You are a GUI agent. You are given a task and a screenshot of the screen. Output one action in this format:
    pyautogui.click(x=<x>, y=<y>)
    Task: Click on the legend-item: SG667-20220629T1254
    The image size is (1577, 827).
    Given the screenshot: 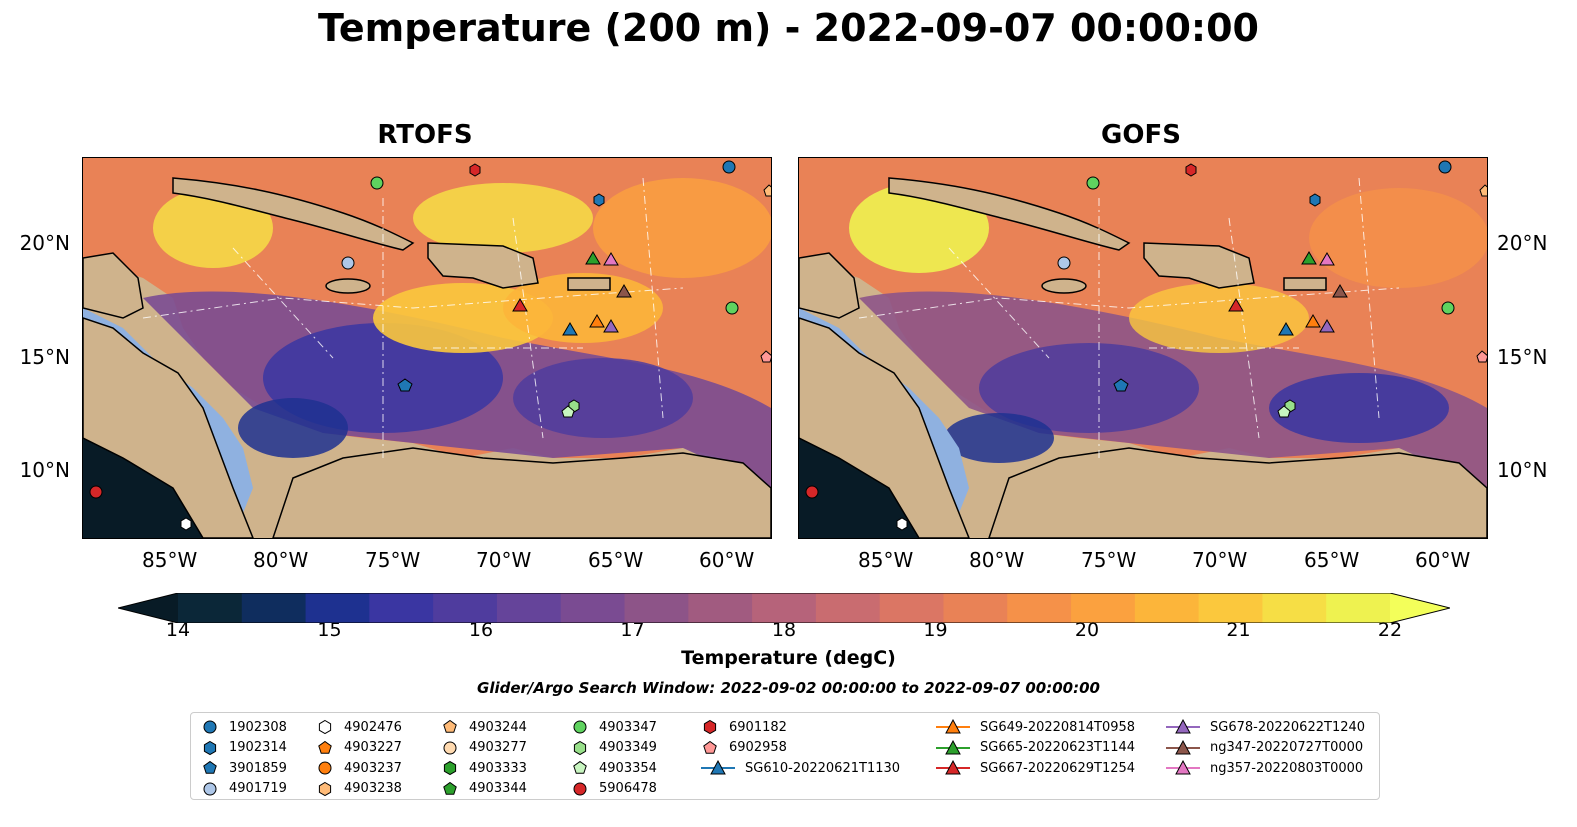 What is the action you would take?
    pyautogui.click(x=1035, y=768)
    